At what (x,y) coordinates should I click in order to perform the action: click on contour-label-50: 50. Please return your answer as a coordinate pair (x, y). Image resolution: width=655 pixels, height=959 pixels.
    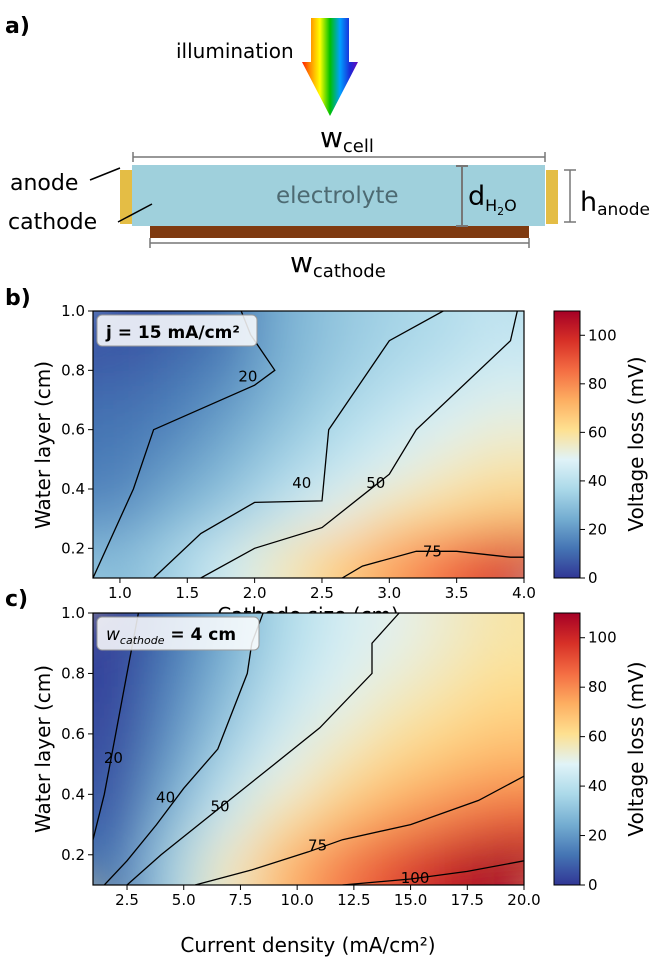
    Looking at the image, I should click on (375, 483).